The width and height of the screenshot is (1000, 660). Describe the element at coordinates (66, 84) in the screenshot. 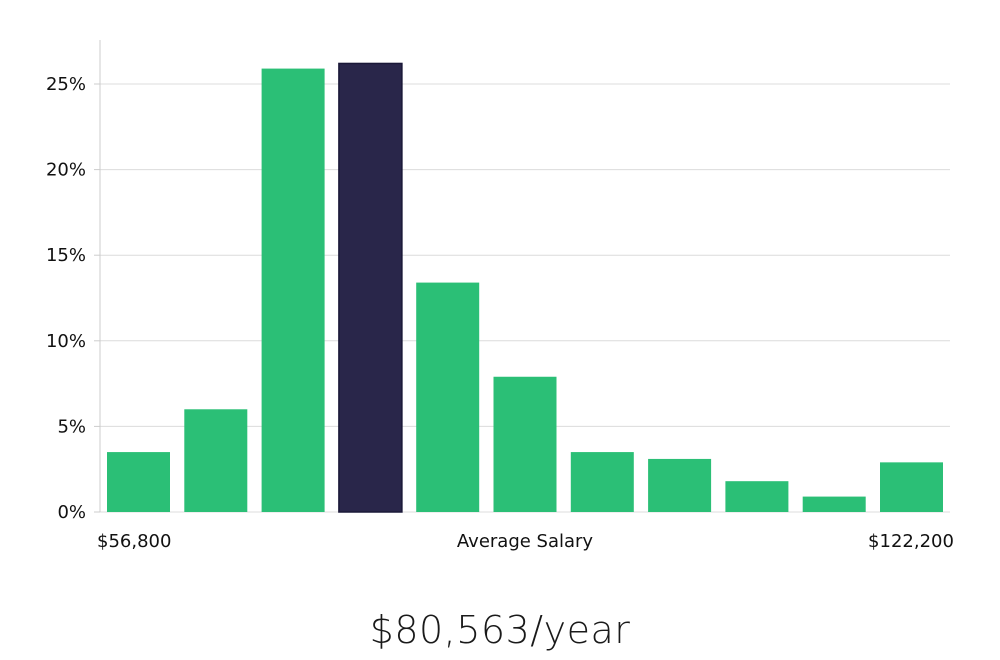

I see `y-tick-label: 25%` at that location.